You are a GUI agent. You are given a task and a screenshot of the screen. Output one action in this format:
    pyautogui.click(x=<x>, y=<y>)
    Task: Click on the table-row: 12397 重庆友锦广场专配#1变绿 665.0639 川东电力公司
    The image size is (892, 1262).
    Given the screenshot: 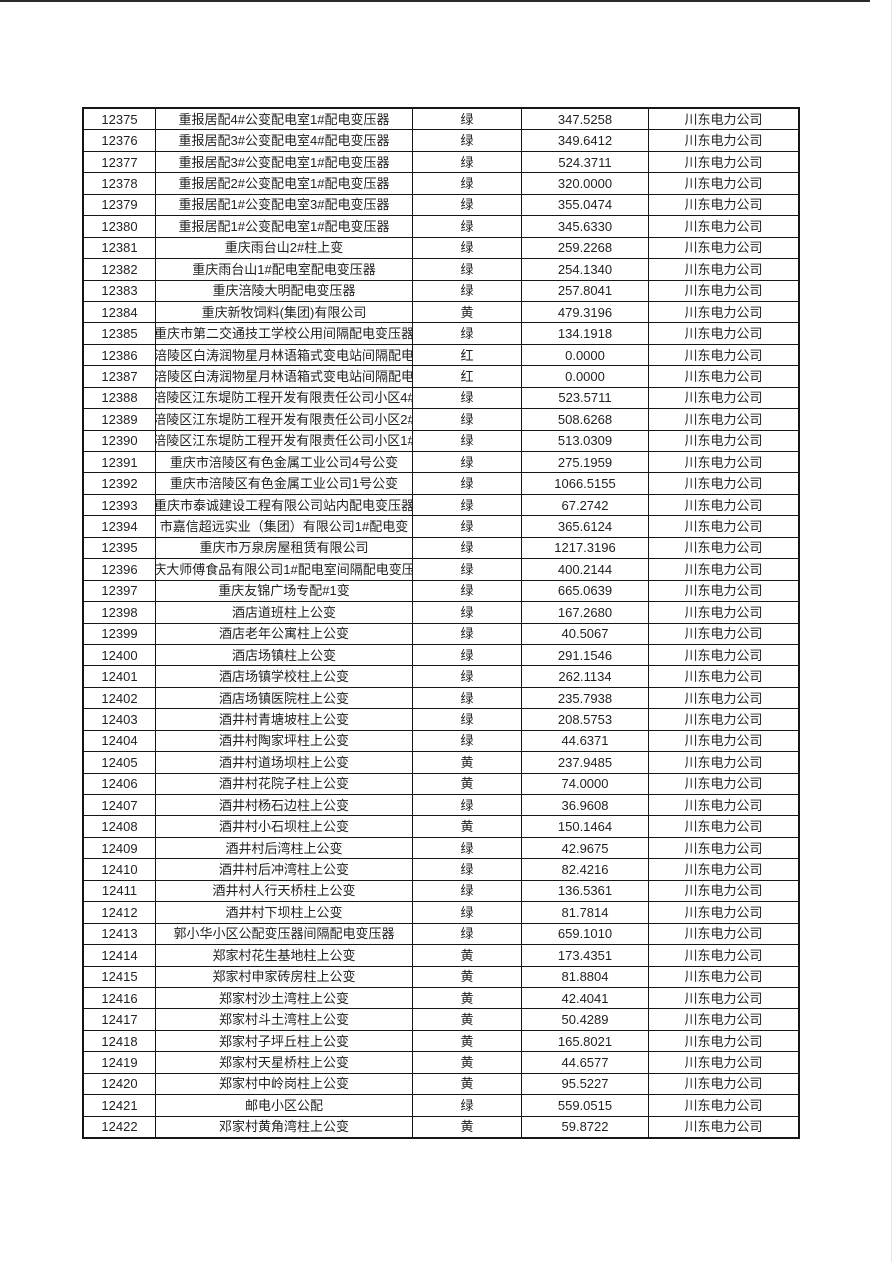 What is the action you would take?
    pyautogui.click(x=441, y=591)
    